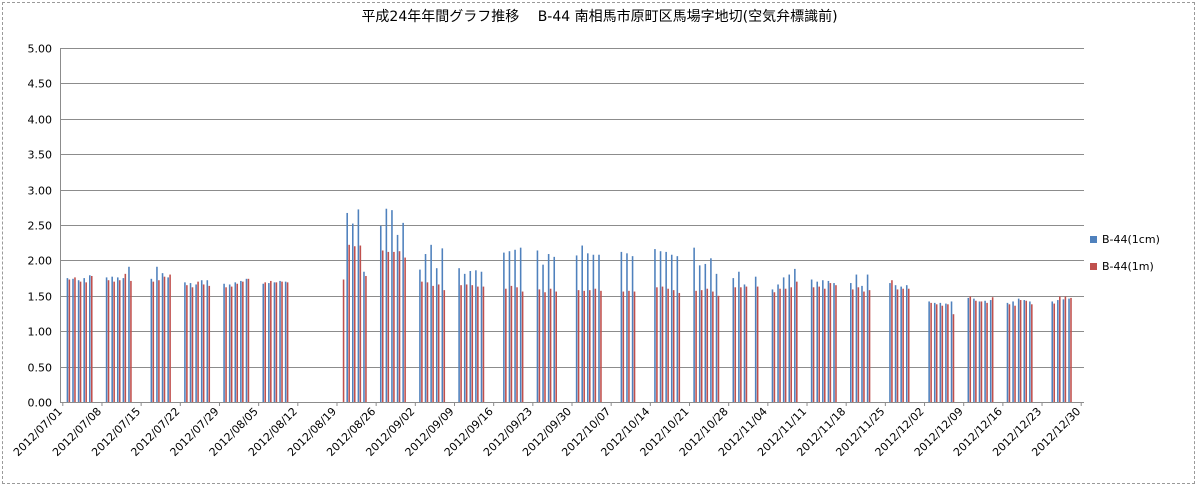 The height and width of the screenshot is (488, 1199). Describe the element at coordinates (1131, 239) in the screenshot. I see `legend-label: B-44(1cm)` at that location.